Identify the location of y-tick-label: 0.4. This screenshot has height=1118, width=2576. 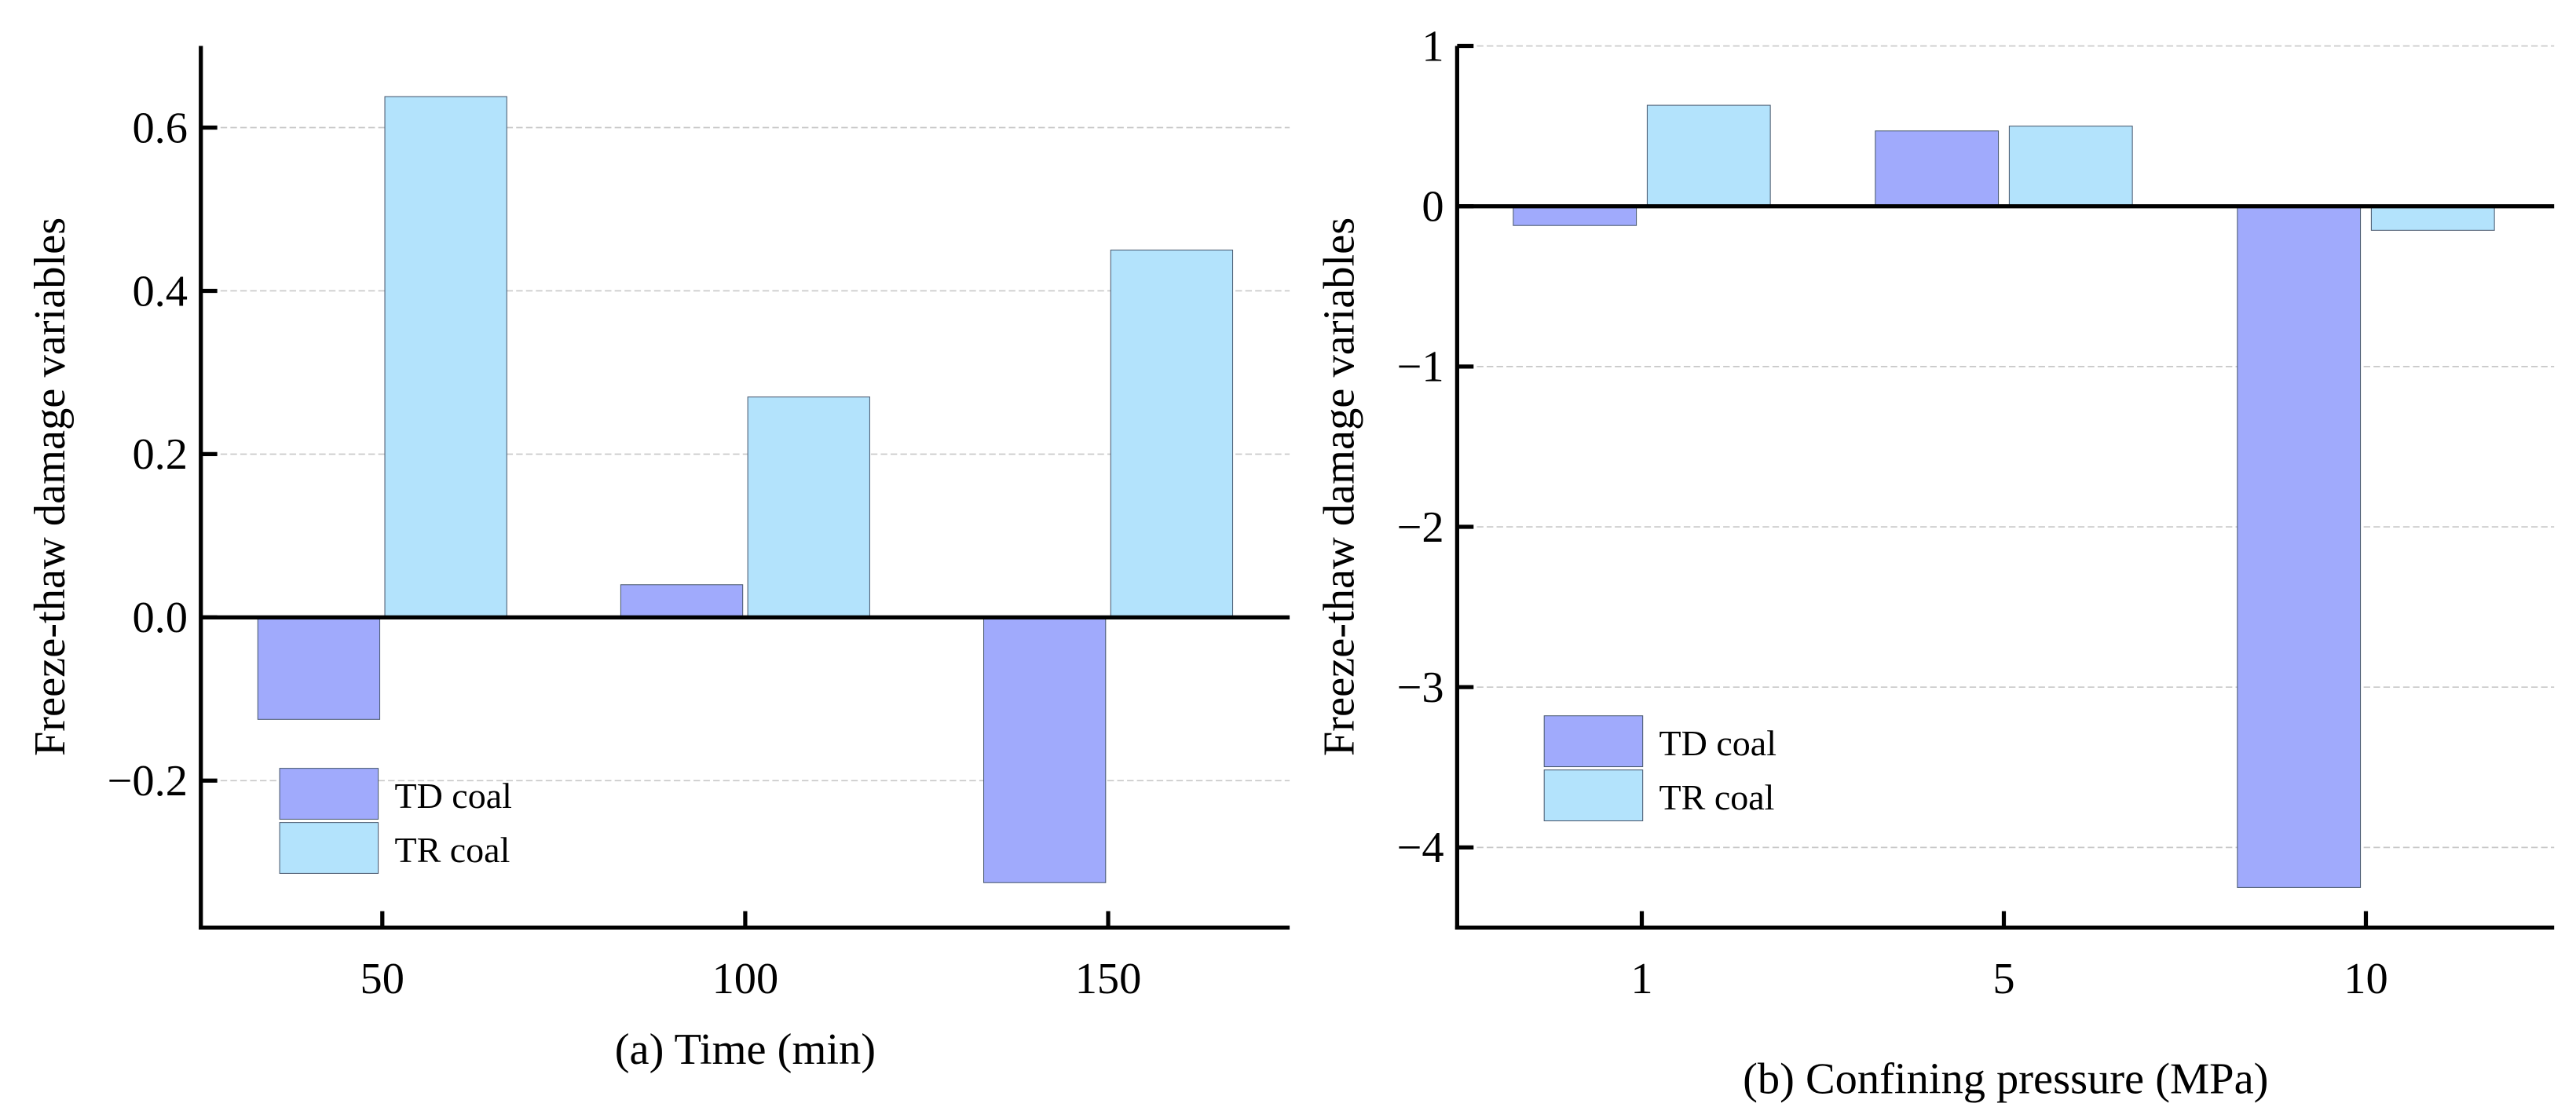
(160, 291).